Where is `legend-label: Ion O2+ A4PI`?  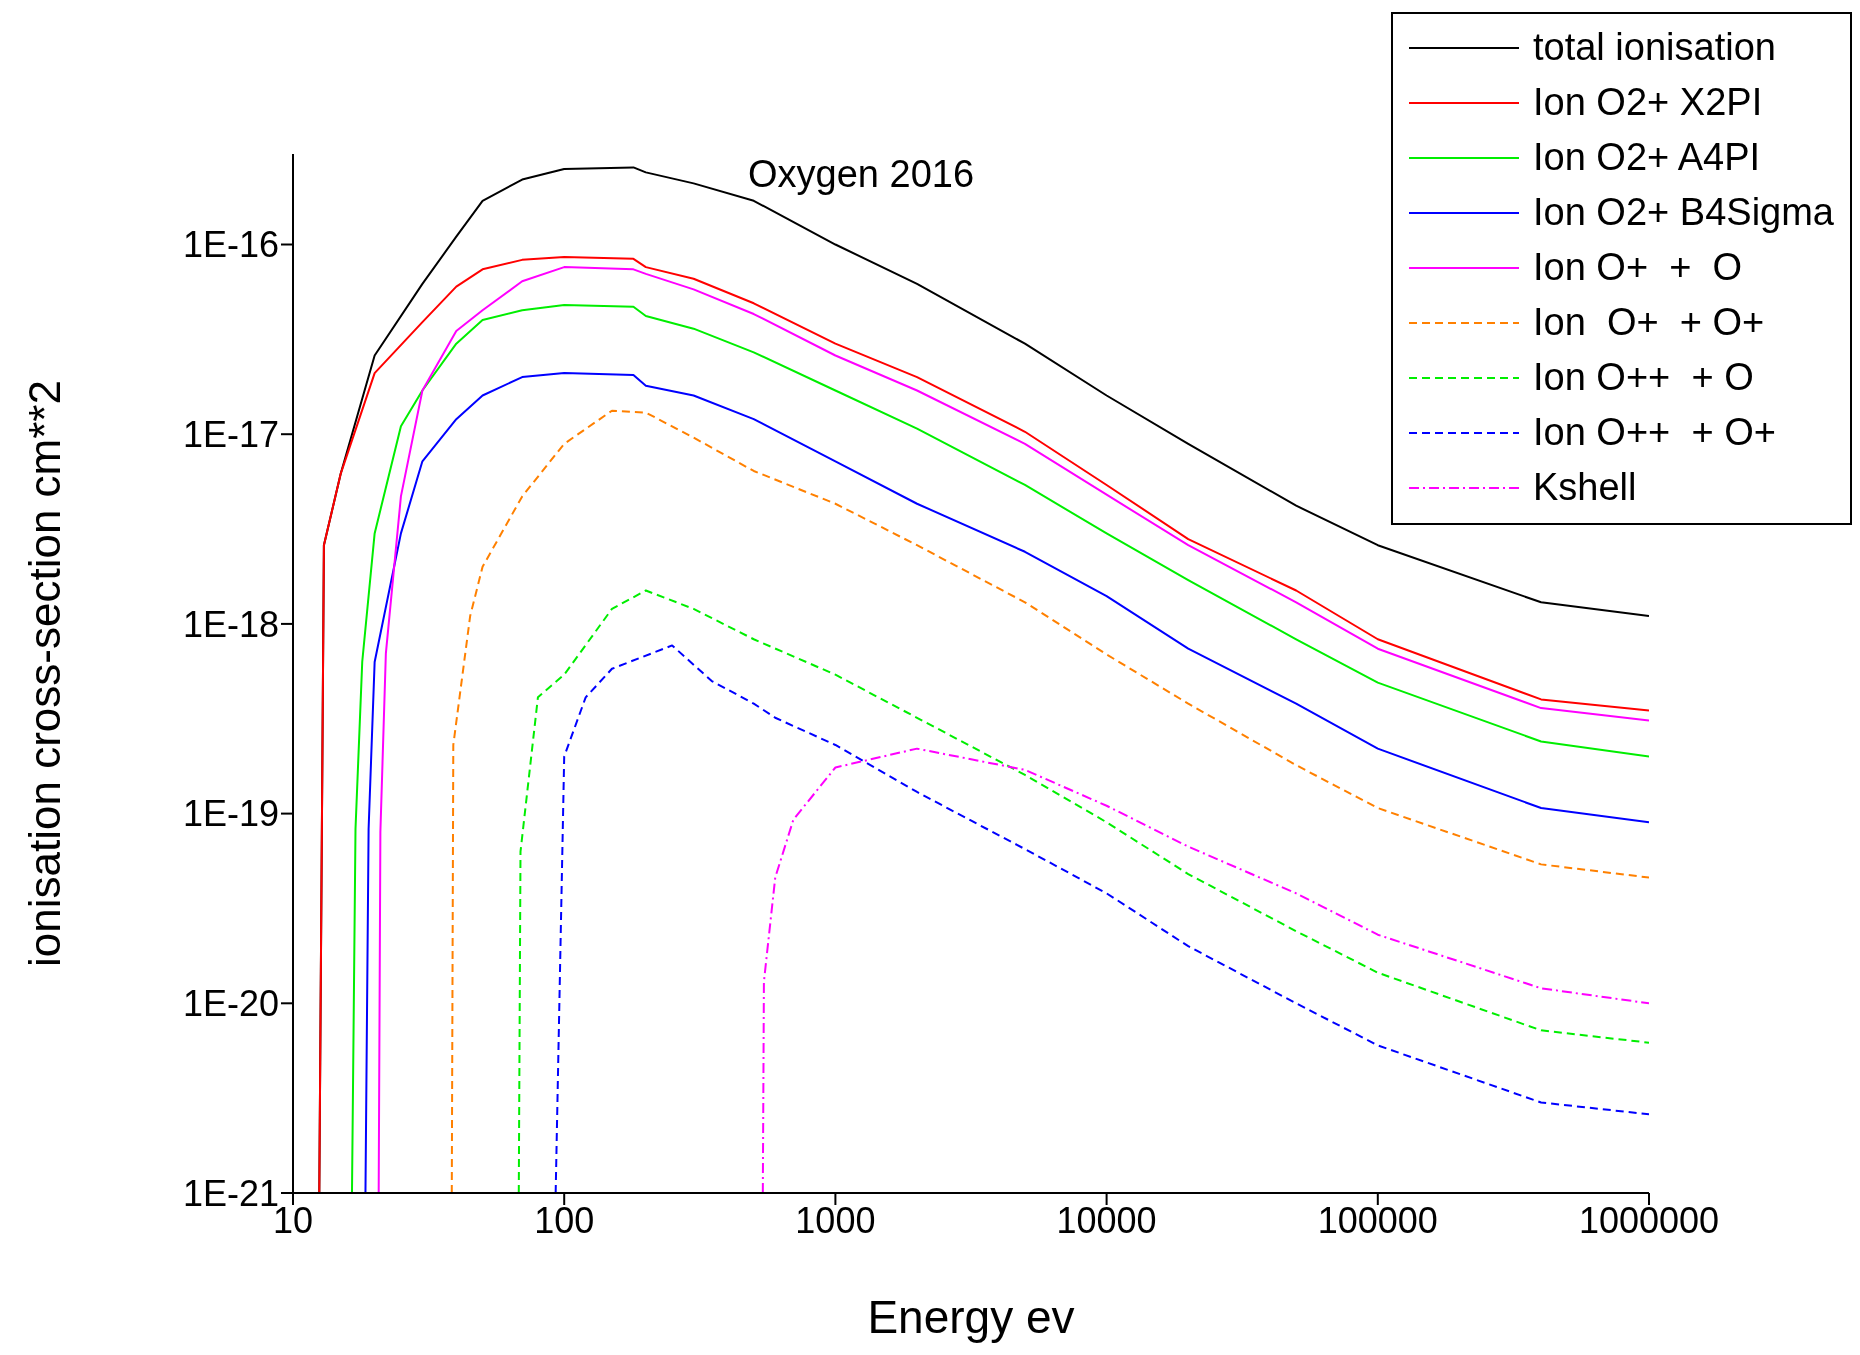 legend-label: Ion O2+ A4PI is located at coordinates (1646, 157).